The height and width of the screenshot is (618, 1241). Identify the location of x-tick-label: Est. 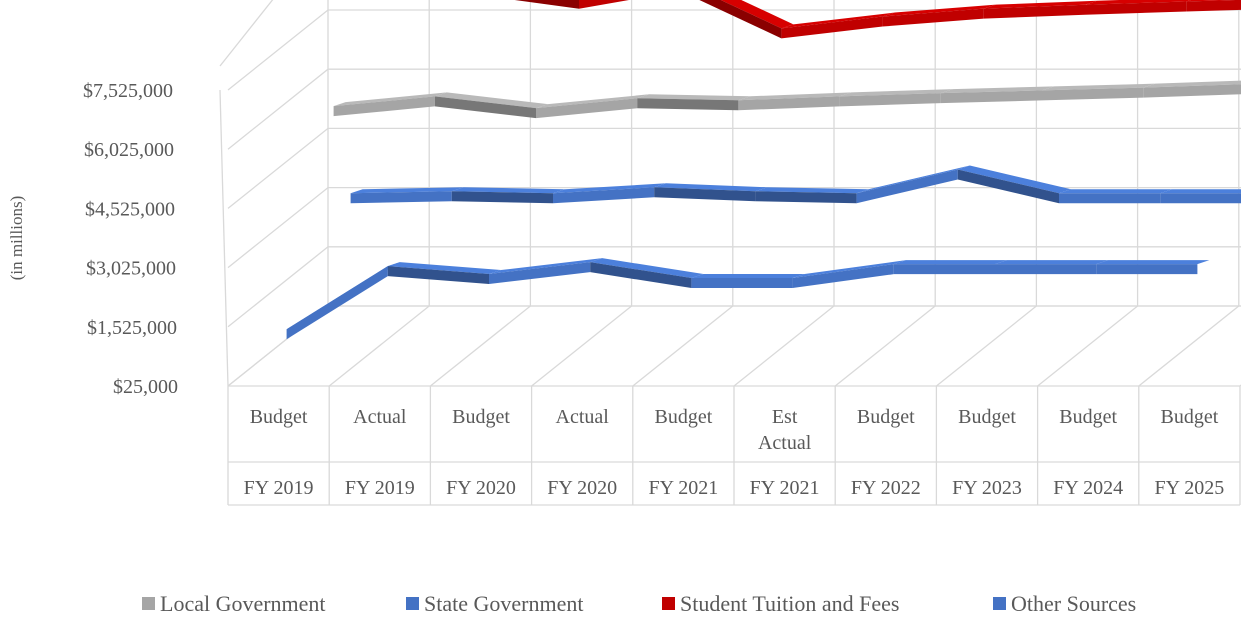
(785, 417).